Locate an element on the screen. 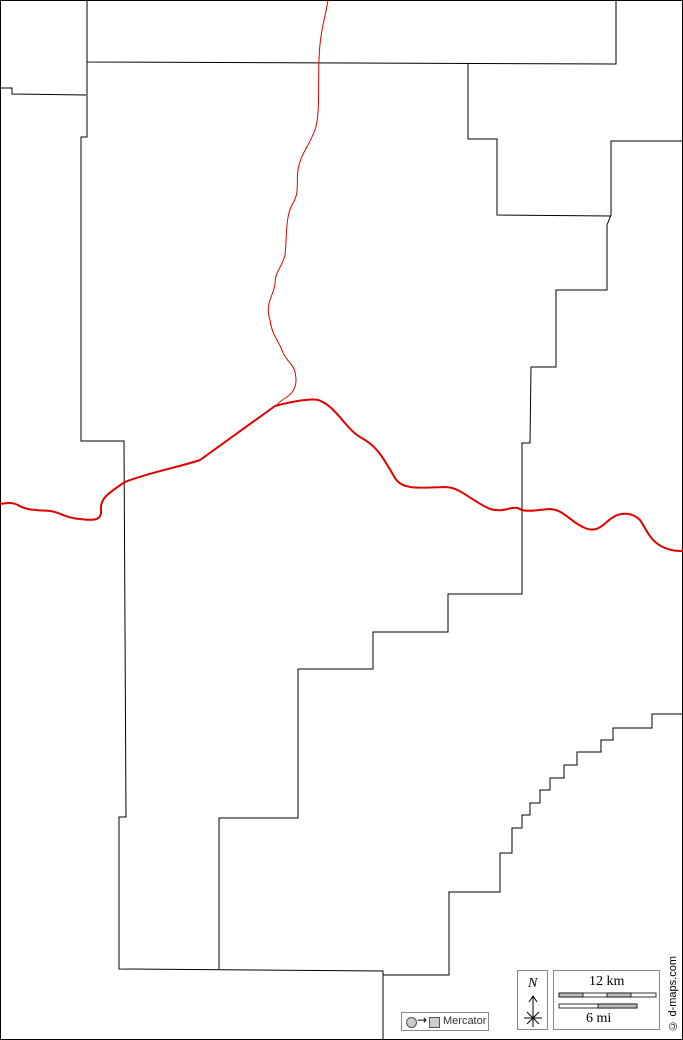 The width and height of the screenshot is (683, 1040). compass-icon is located at coordinates (533, 1011).